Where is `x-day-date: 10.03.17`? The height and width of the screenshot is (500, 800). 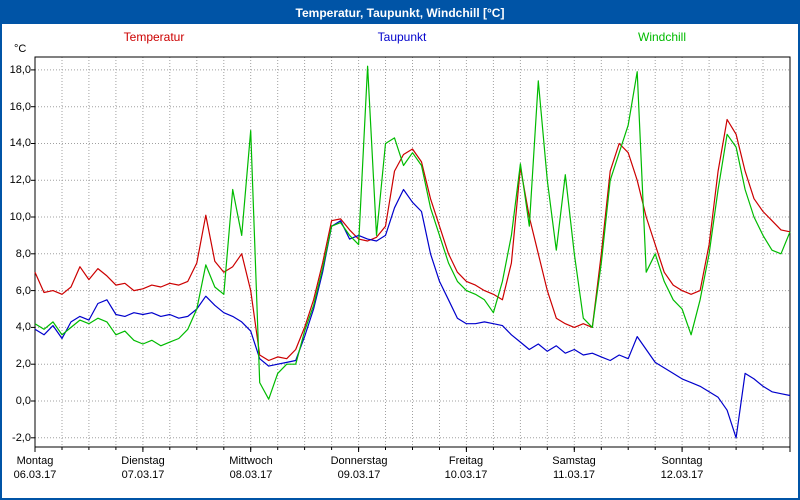 x-day-date: 10.03.17 is located at coordinates (466, 475).